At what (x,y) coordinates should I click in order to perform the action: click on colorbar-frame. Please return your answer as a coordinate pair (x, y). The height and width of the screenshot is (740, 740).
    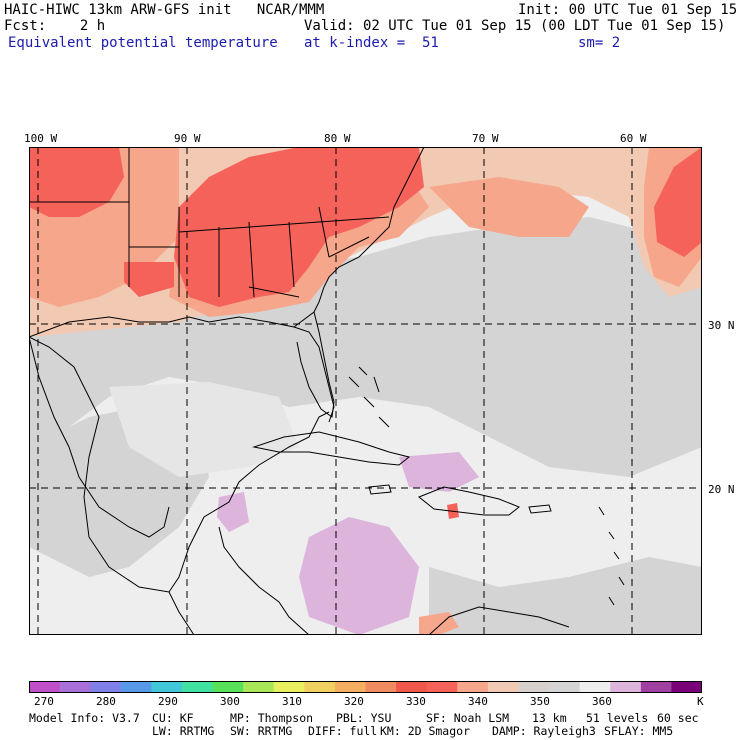
    Looking at the image, I should click on (365, 687).